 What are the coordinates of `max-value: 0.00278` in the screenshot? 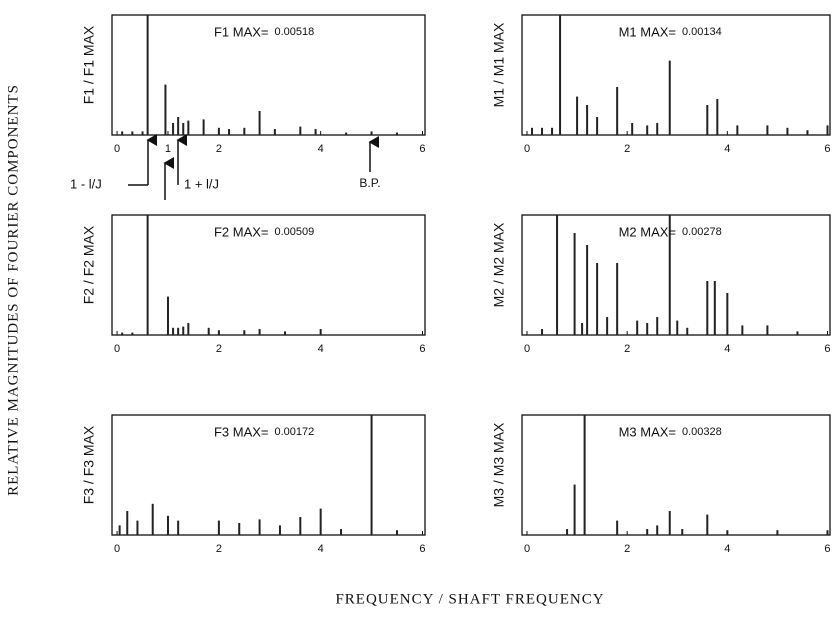 It's located at (702, 232).